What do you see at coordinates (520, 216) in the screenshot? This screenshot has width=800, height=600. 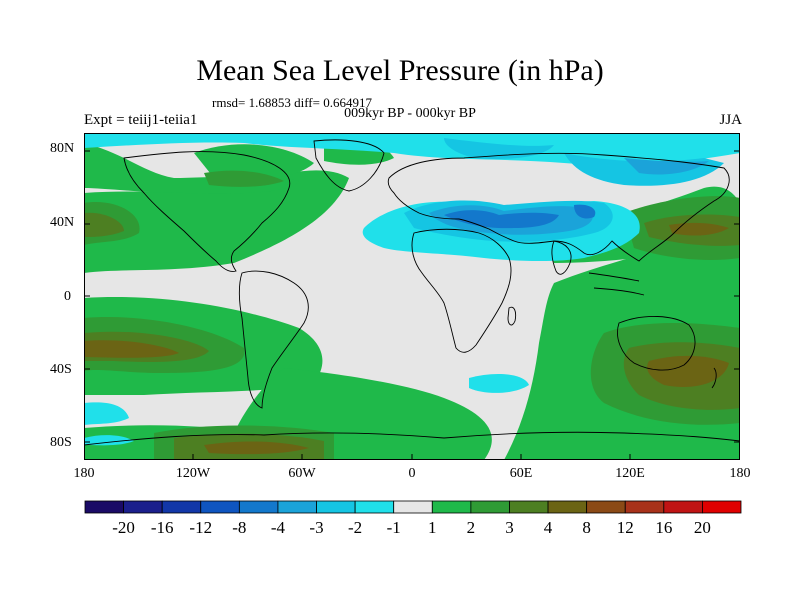 I see `deep-blue-fields` at bounding box center [520, 216].